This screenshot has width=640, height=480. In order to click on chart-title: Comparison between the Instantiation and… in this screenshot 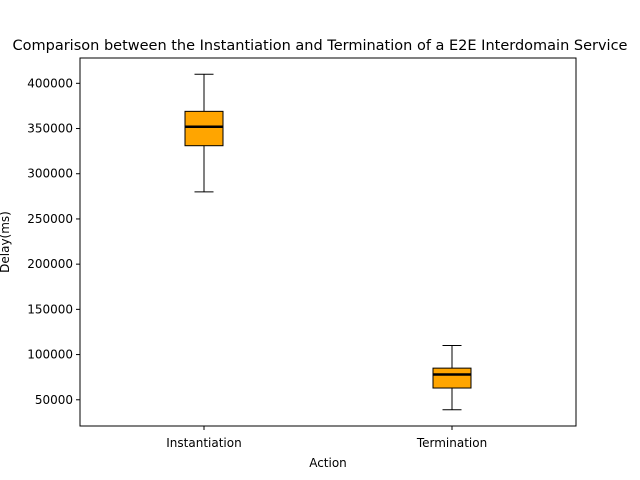, I will do `click(320, 46)`.